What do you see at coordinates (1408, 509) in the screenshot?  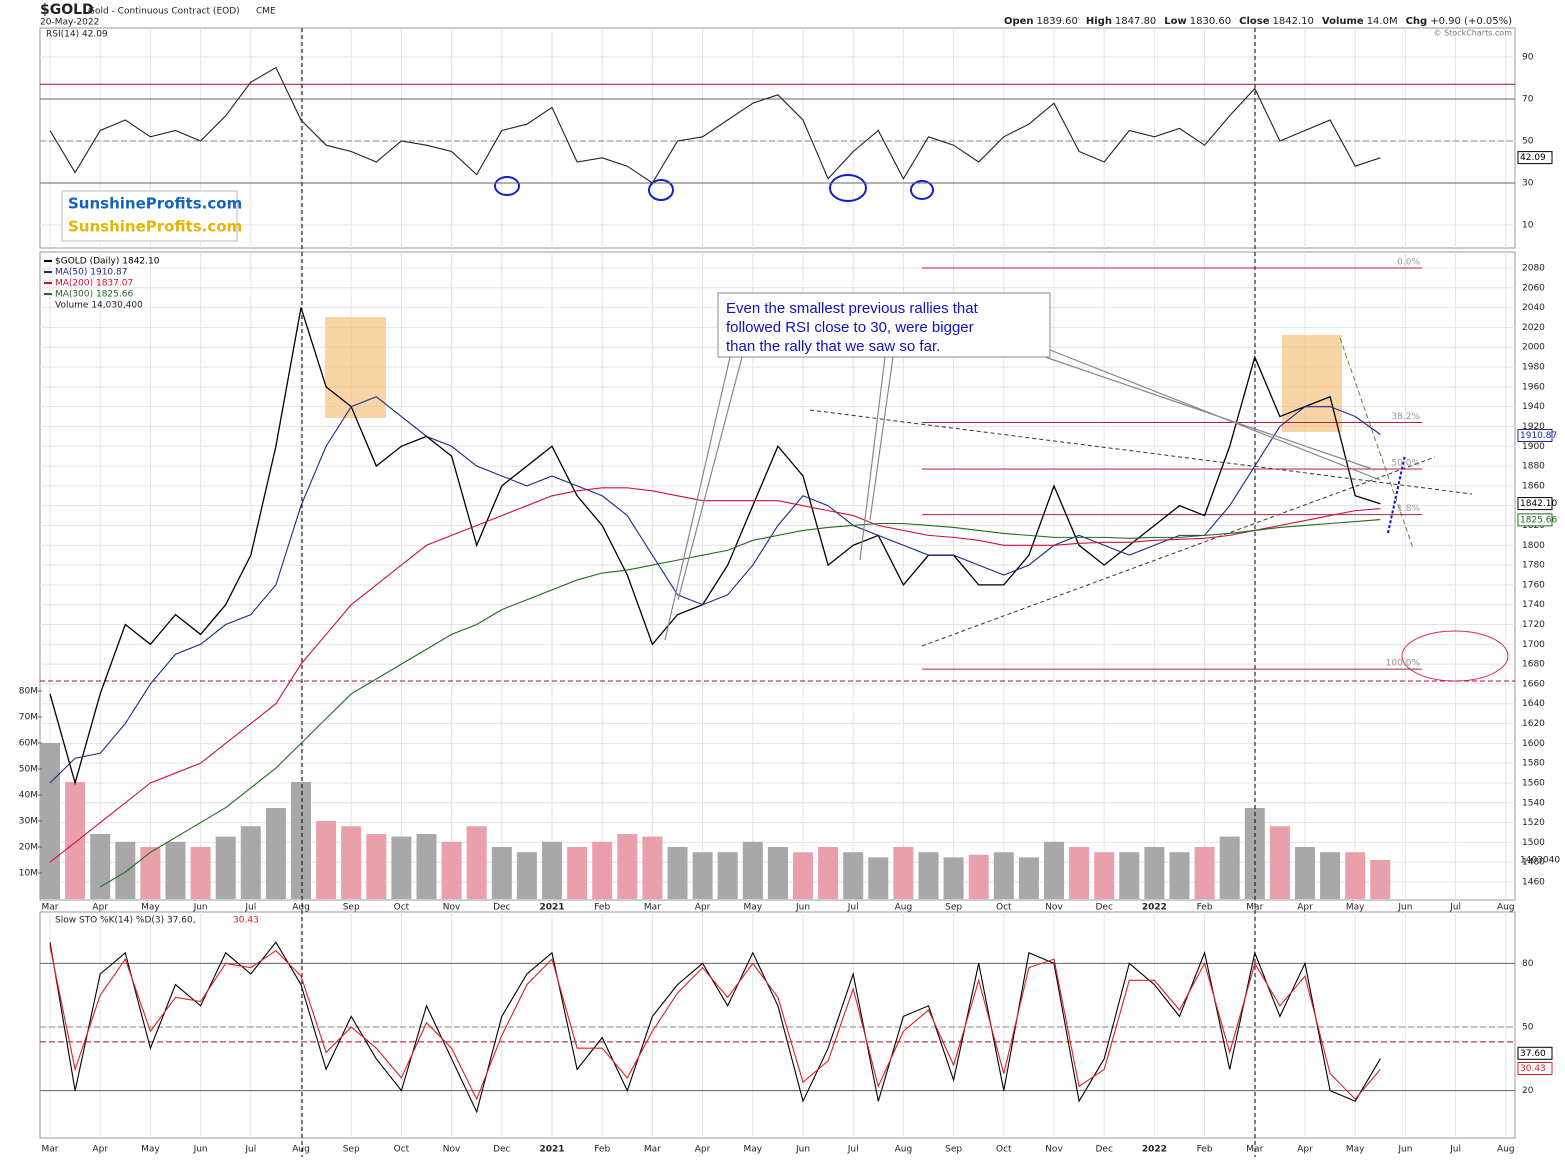 I see `fib-label: 1.8%` at bounding box center [1408, 509].